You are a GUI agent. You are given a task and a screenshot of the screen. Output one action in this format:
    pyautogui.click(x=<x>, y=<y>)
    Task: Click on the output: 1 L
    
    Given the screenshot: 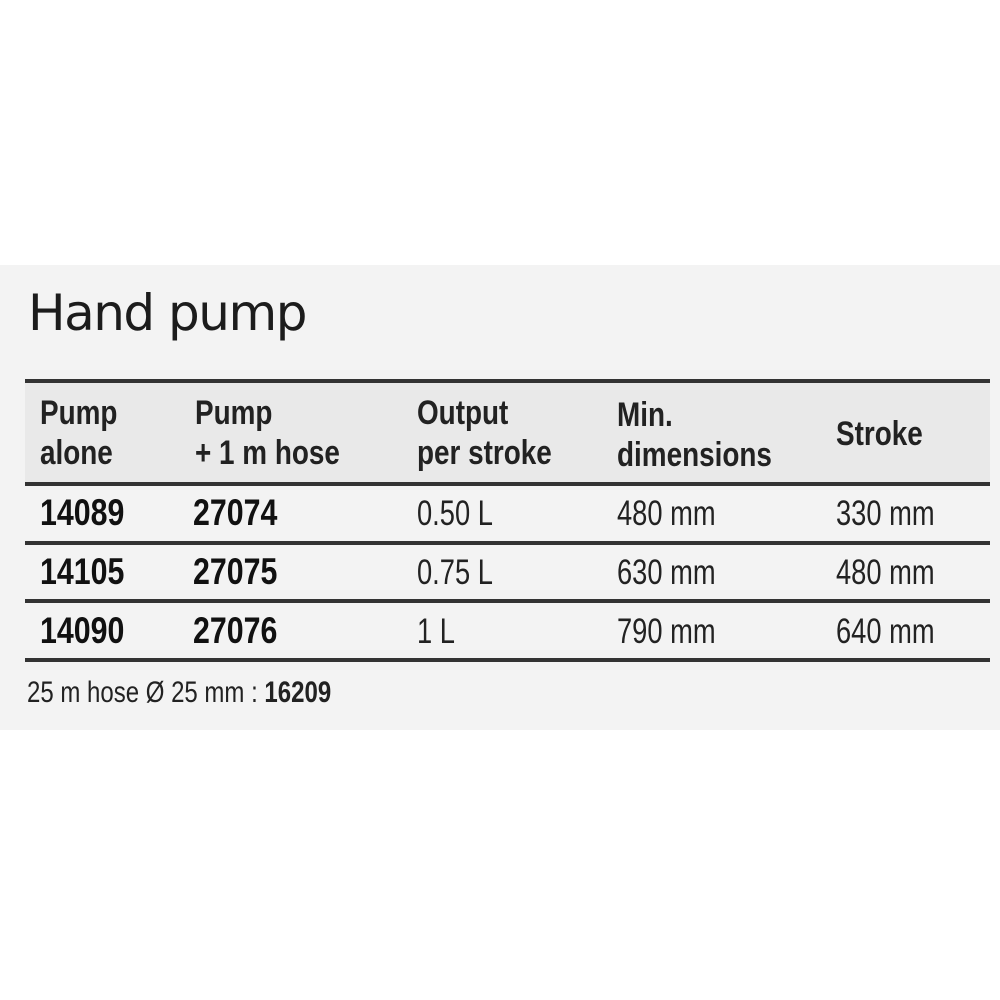 What is the action you would take?
    pyautogui.click(x=436, y=631)
    